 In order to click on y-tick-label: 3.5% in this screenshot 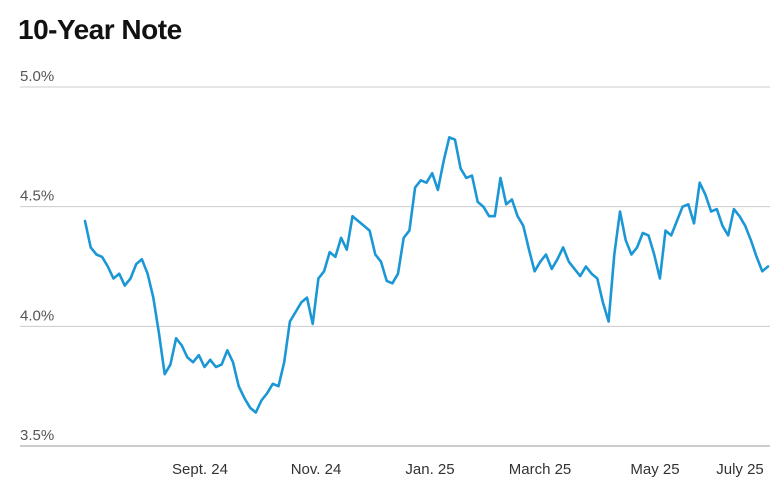, I will do `click(37, 435)`.